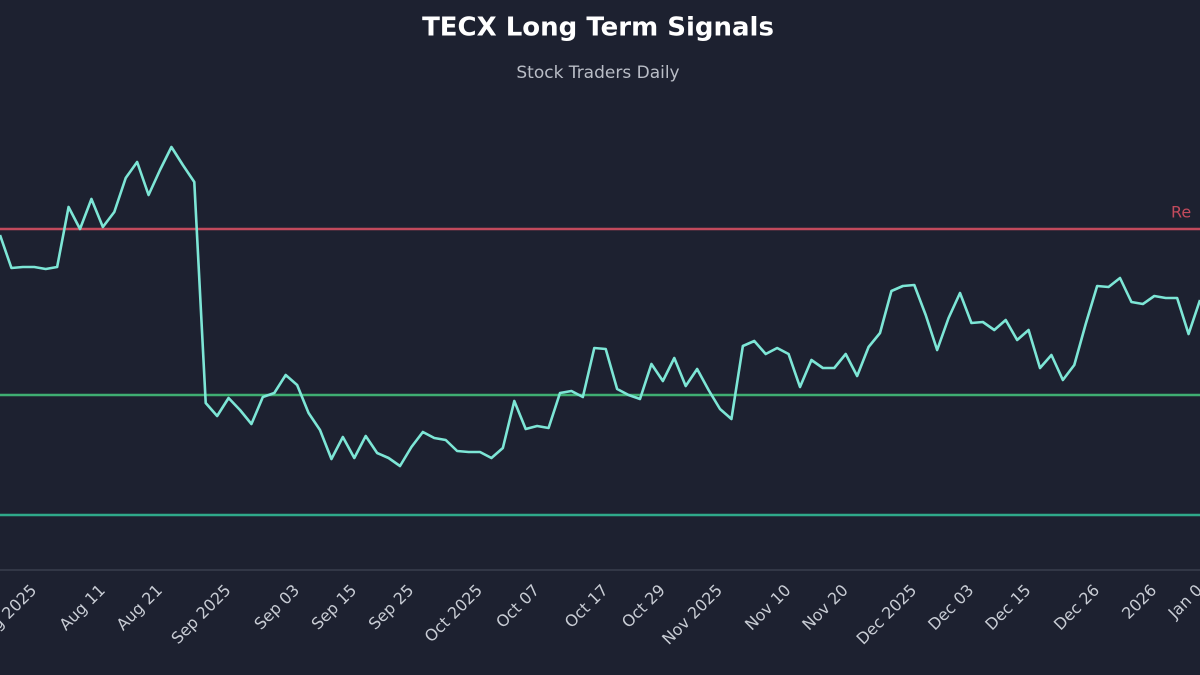  What do you see at coordinates (1181, 212) in the screenshot?
I see `level-label: Re` at bounding box center [1181, 212].